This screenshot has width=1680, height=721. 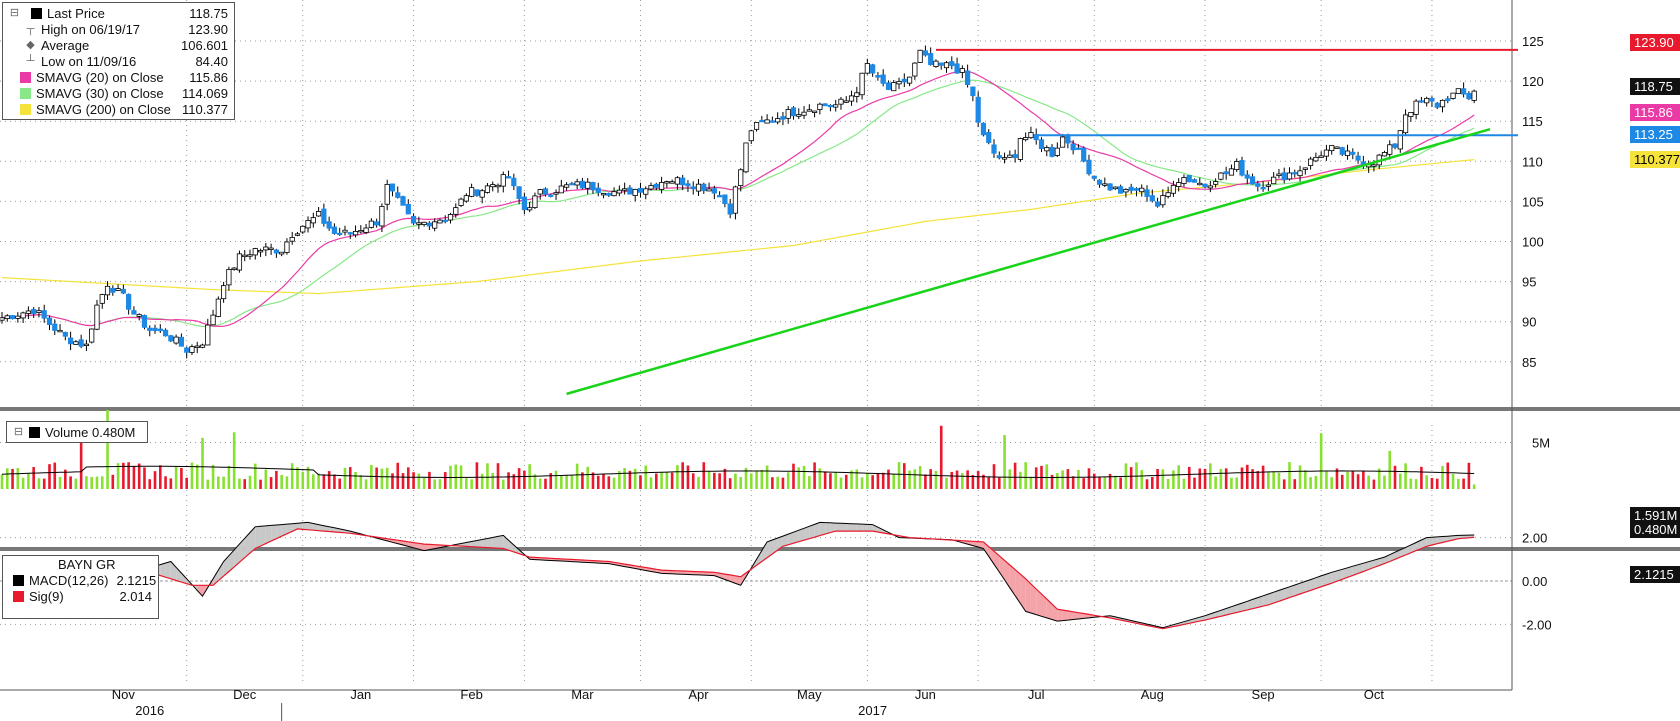 What do you see at coordinates (738, 471) in the screenshot?
I see `volume-average-line` at bounding box center [738, 471].